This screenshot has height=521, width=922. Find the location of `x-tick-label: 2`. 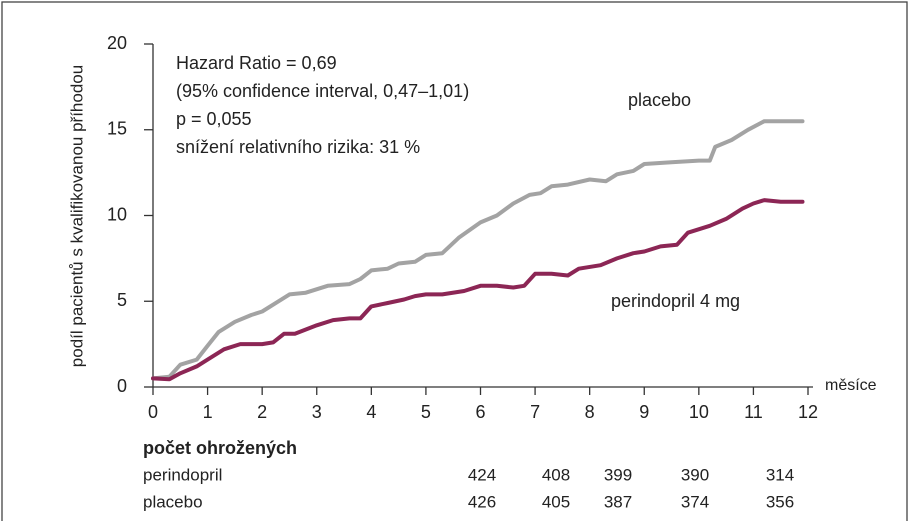

x-tick-label: 2 is located at coordinates (262, 412).